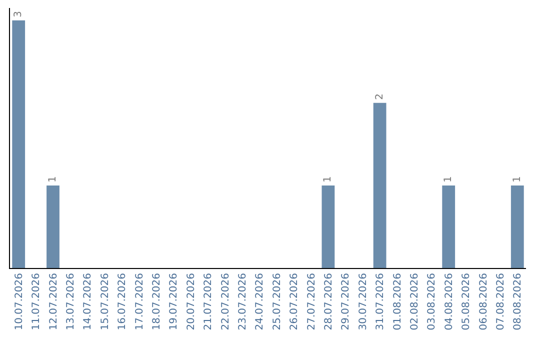  Describe the element at coordinates (449, 301) in the screenshot. I see `x-tick-label: 04.08.2026` at that location.